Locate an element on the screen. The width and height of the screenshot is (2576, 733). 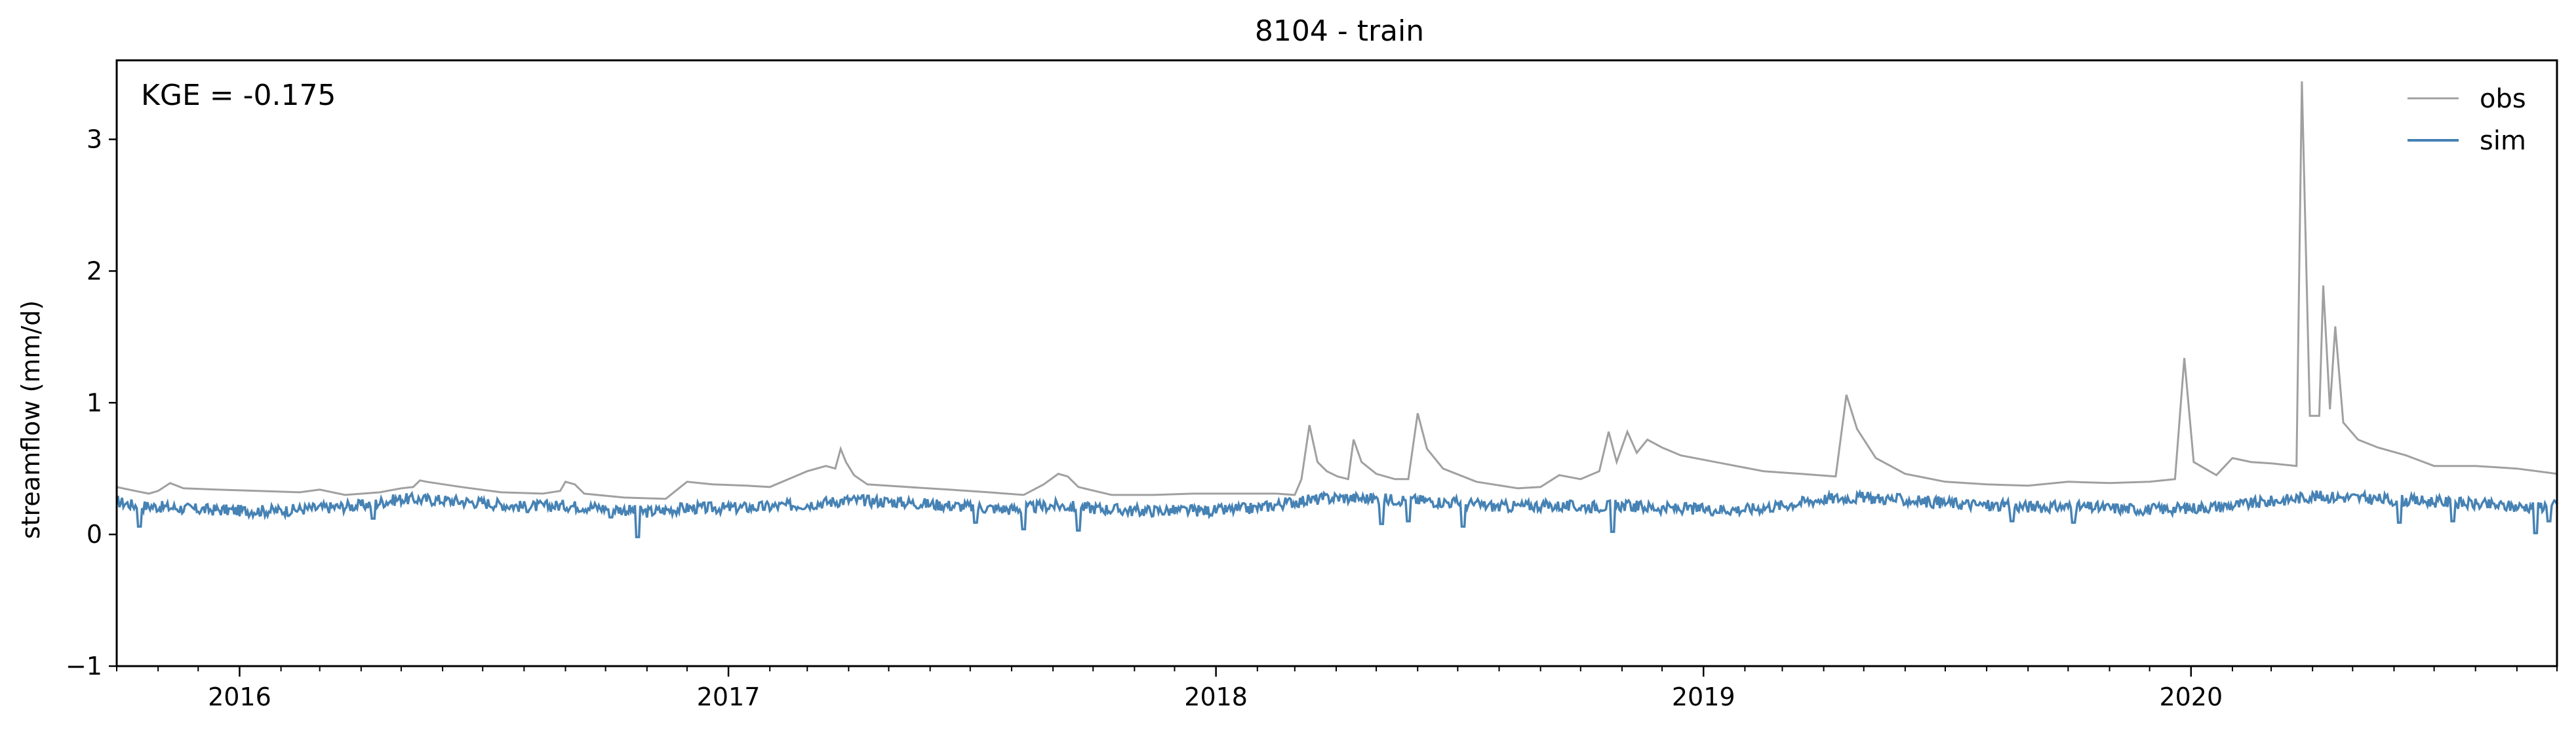
chart-title: 8104 - train is located at coordinates (1339, 31).